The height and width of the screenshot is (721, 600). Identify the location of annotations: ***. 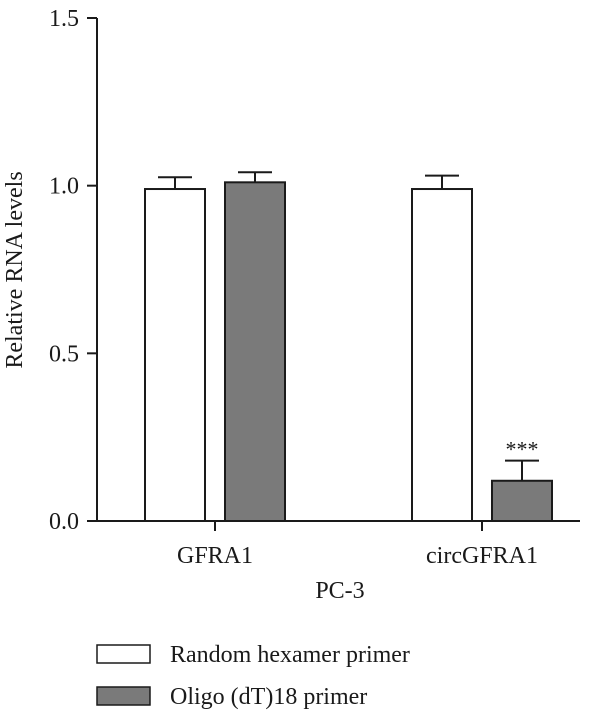
(522, 449).